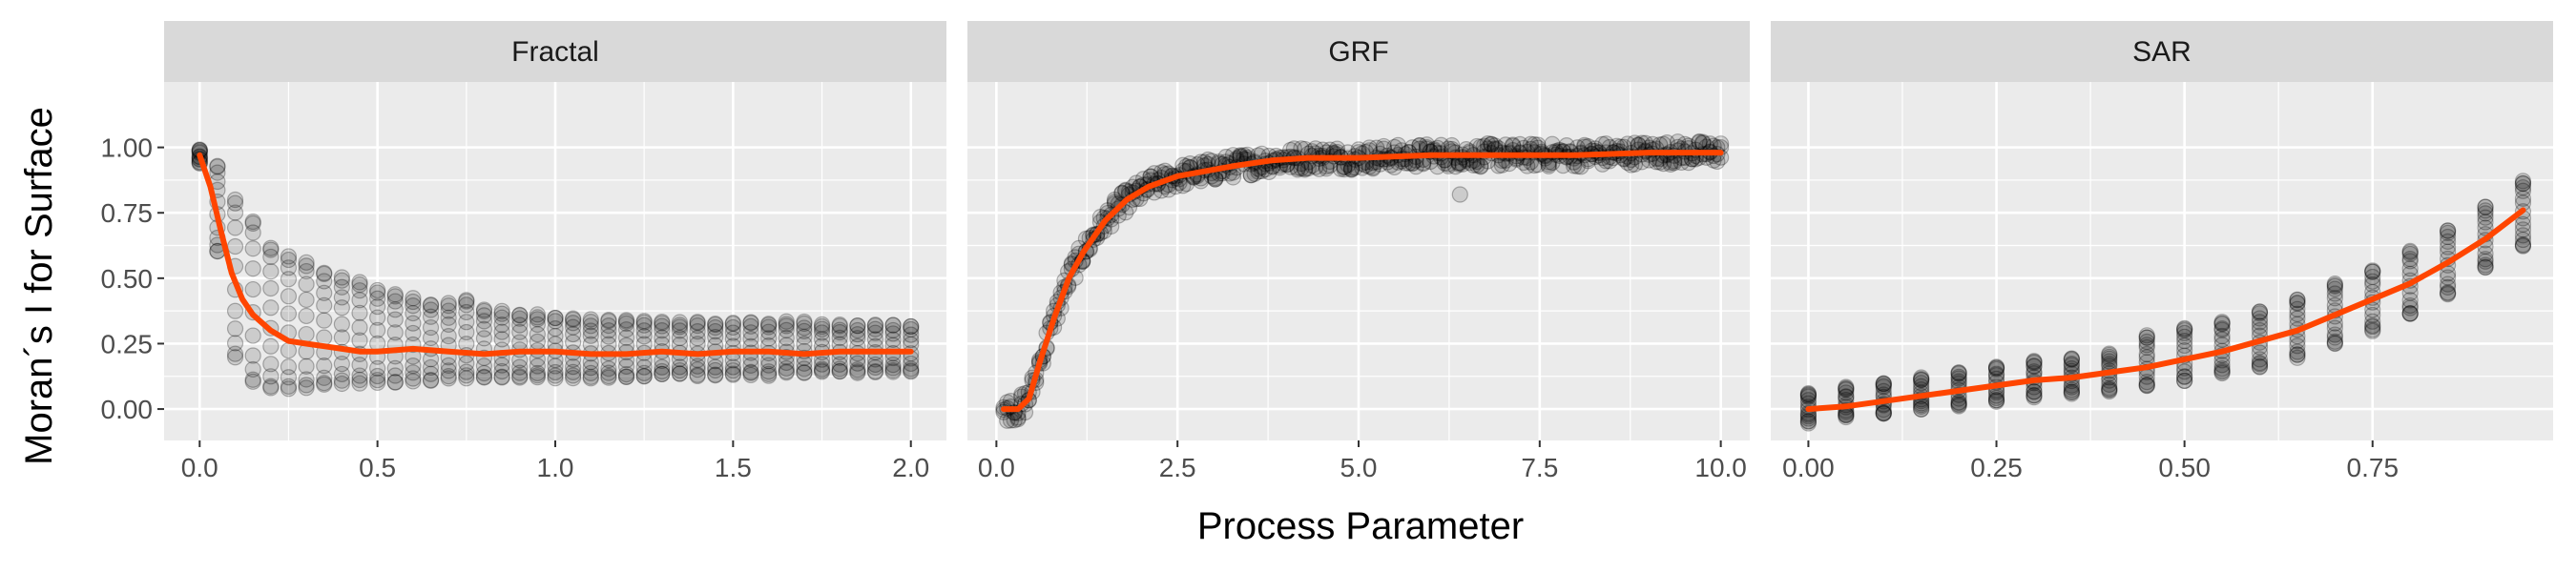 This screenshot has width=2576, height=572. Describe the element at coordinates (1720, 468) in the screenshot. I see `x-tick-label: 10.0` at that location.